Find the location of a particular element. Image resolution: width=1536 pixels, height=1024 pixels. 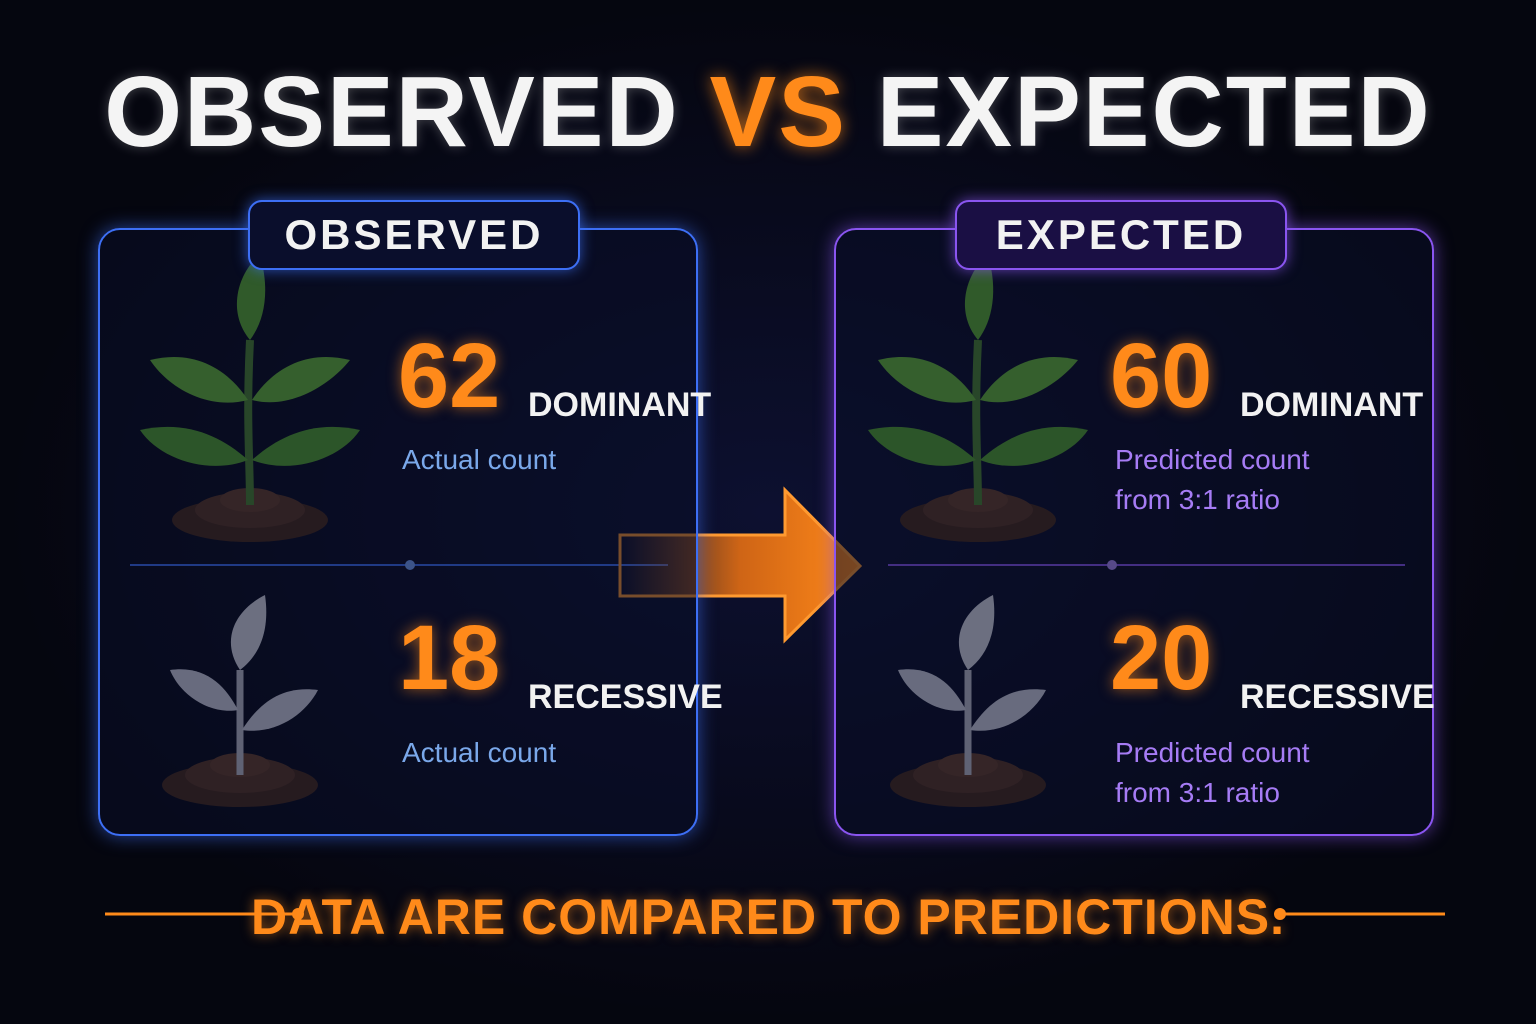

footer: DATA ARE COMPARED TO PREDICTIONS. is located at coordinates (768, 917).